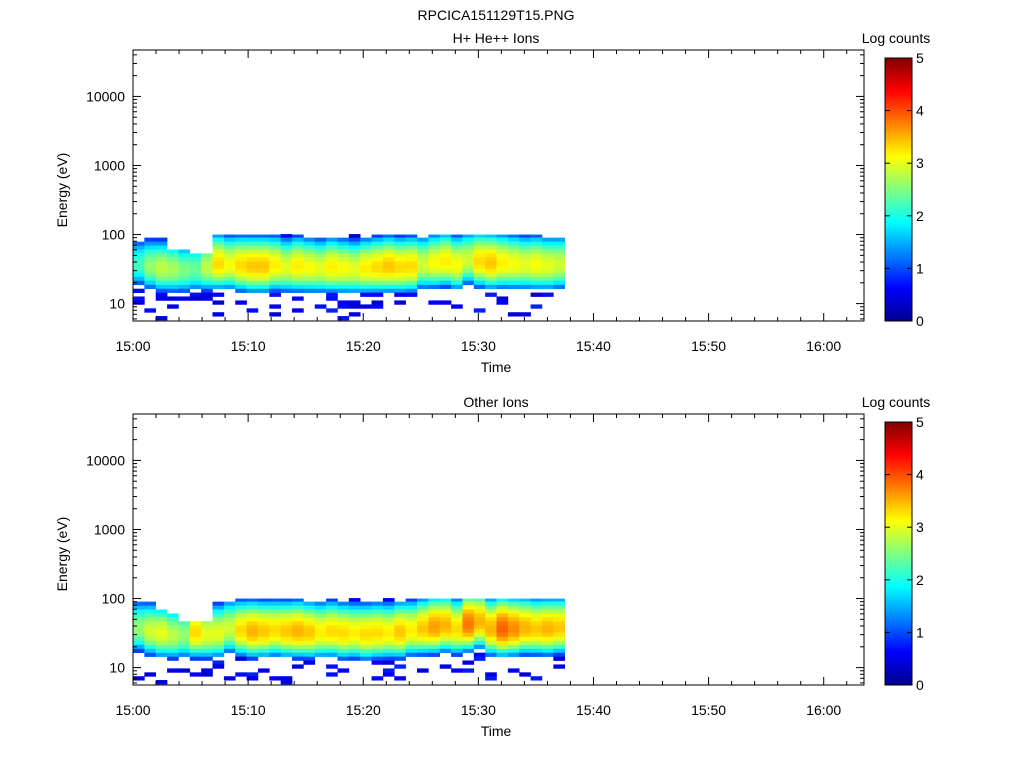  I want to click on y-tick-label: 100, so click(114, 599).